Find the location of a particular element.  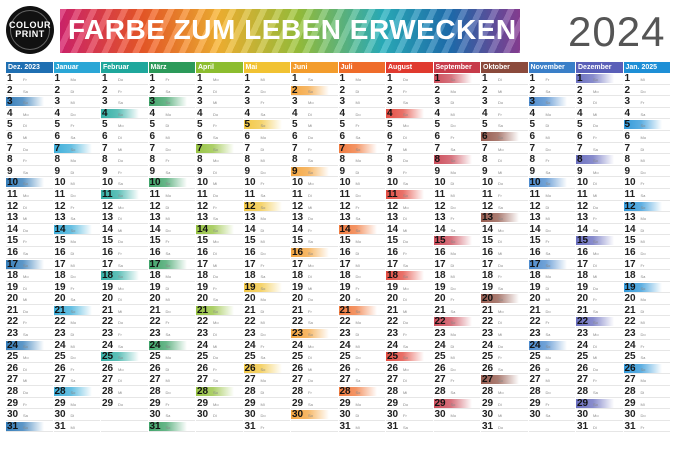

day-cell: 1 So is located at coordinates (599, 79).